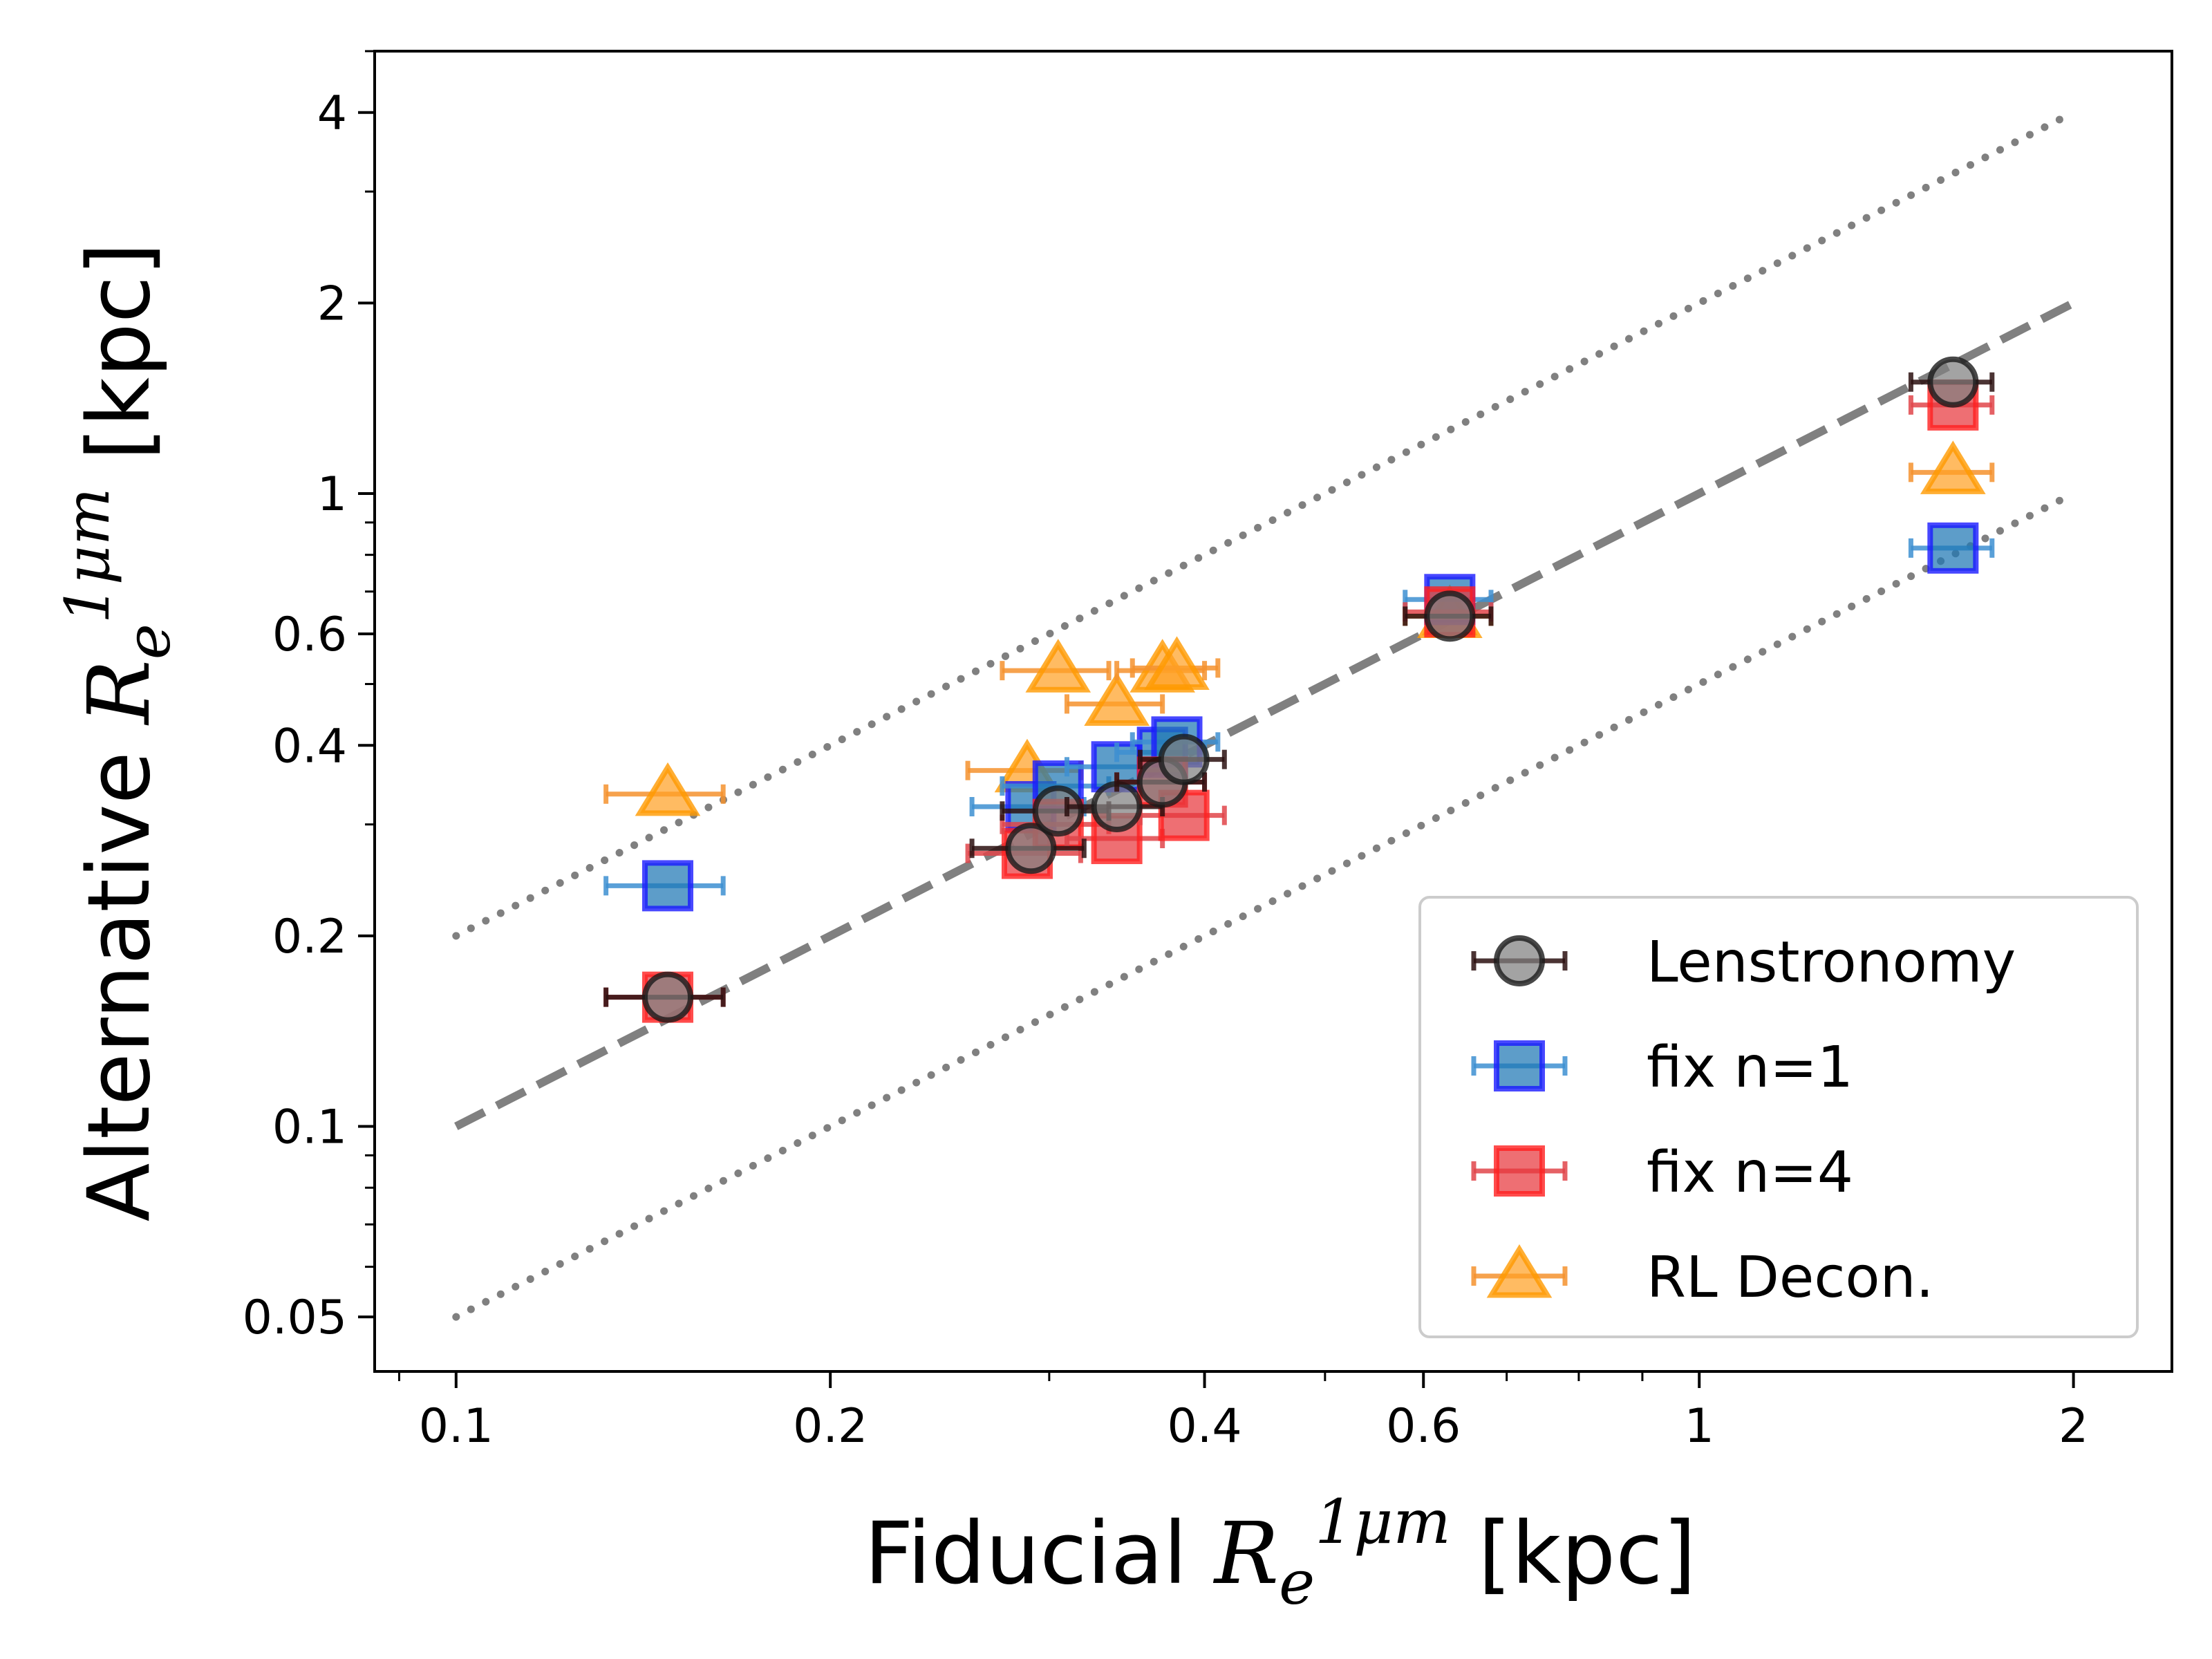 This screenshot has width=2212, height=1659. What do you see at coordinates (1750, 1067) in the screenshot?
I see `legend-label-fix-n-1: fix n=1` at bounding box center [1750, 1067].